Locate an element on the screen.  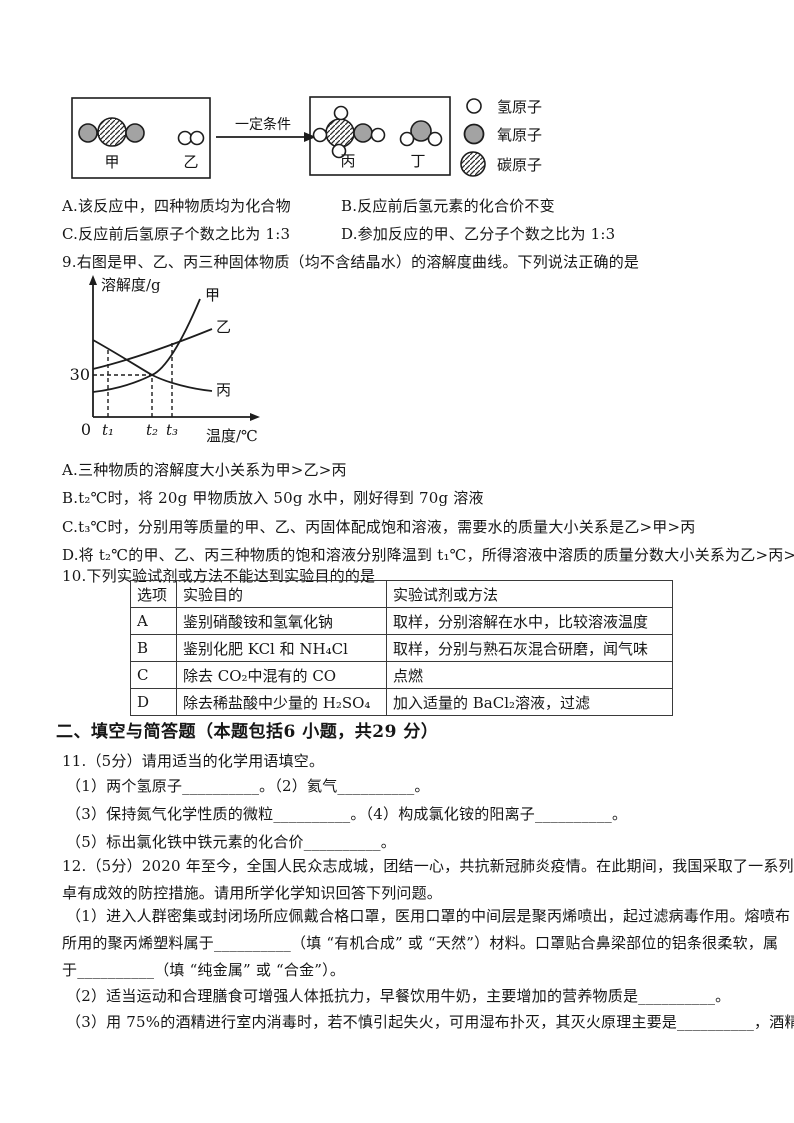
q12-stem-line-2: 卓有成效的防控措施。请用所学化学知识回答下列问题。 is located at coordinates (252, 893).